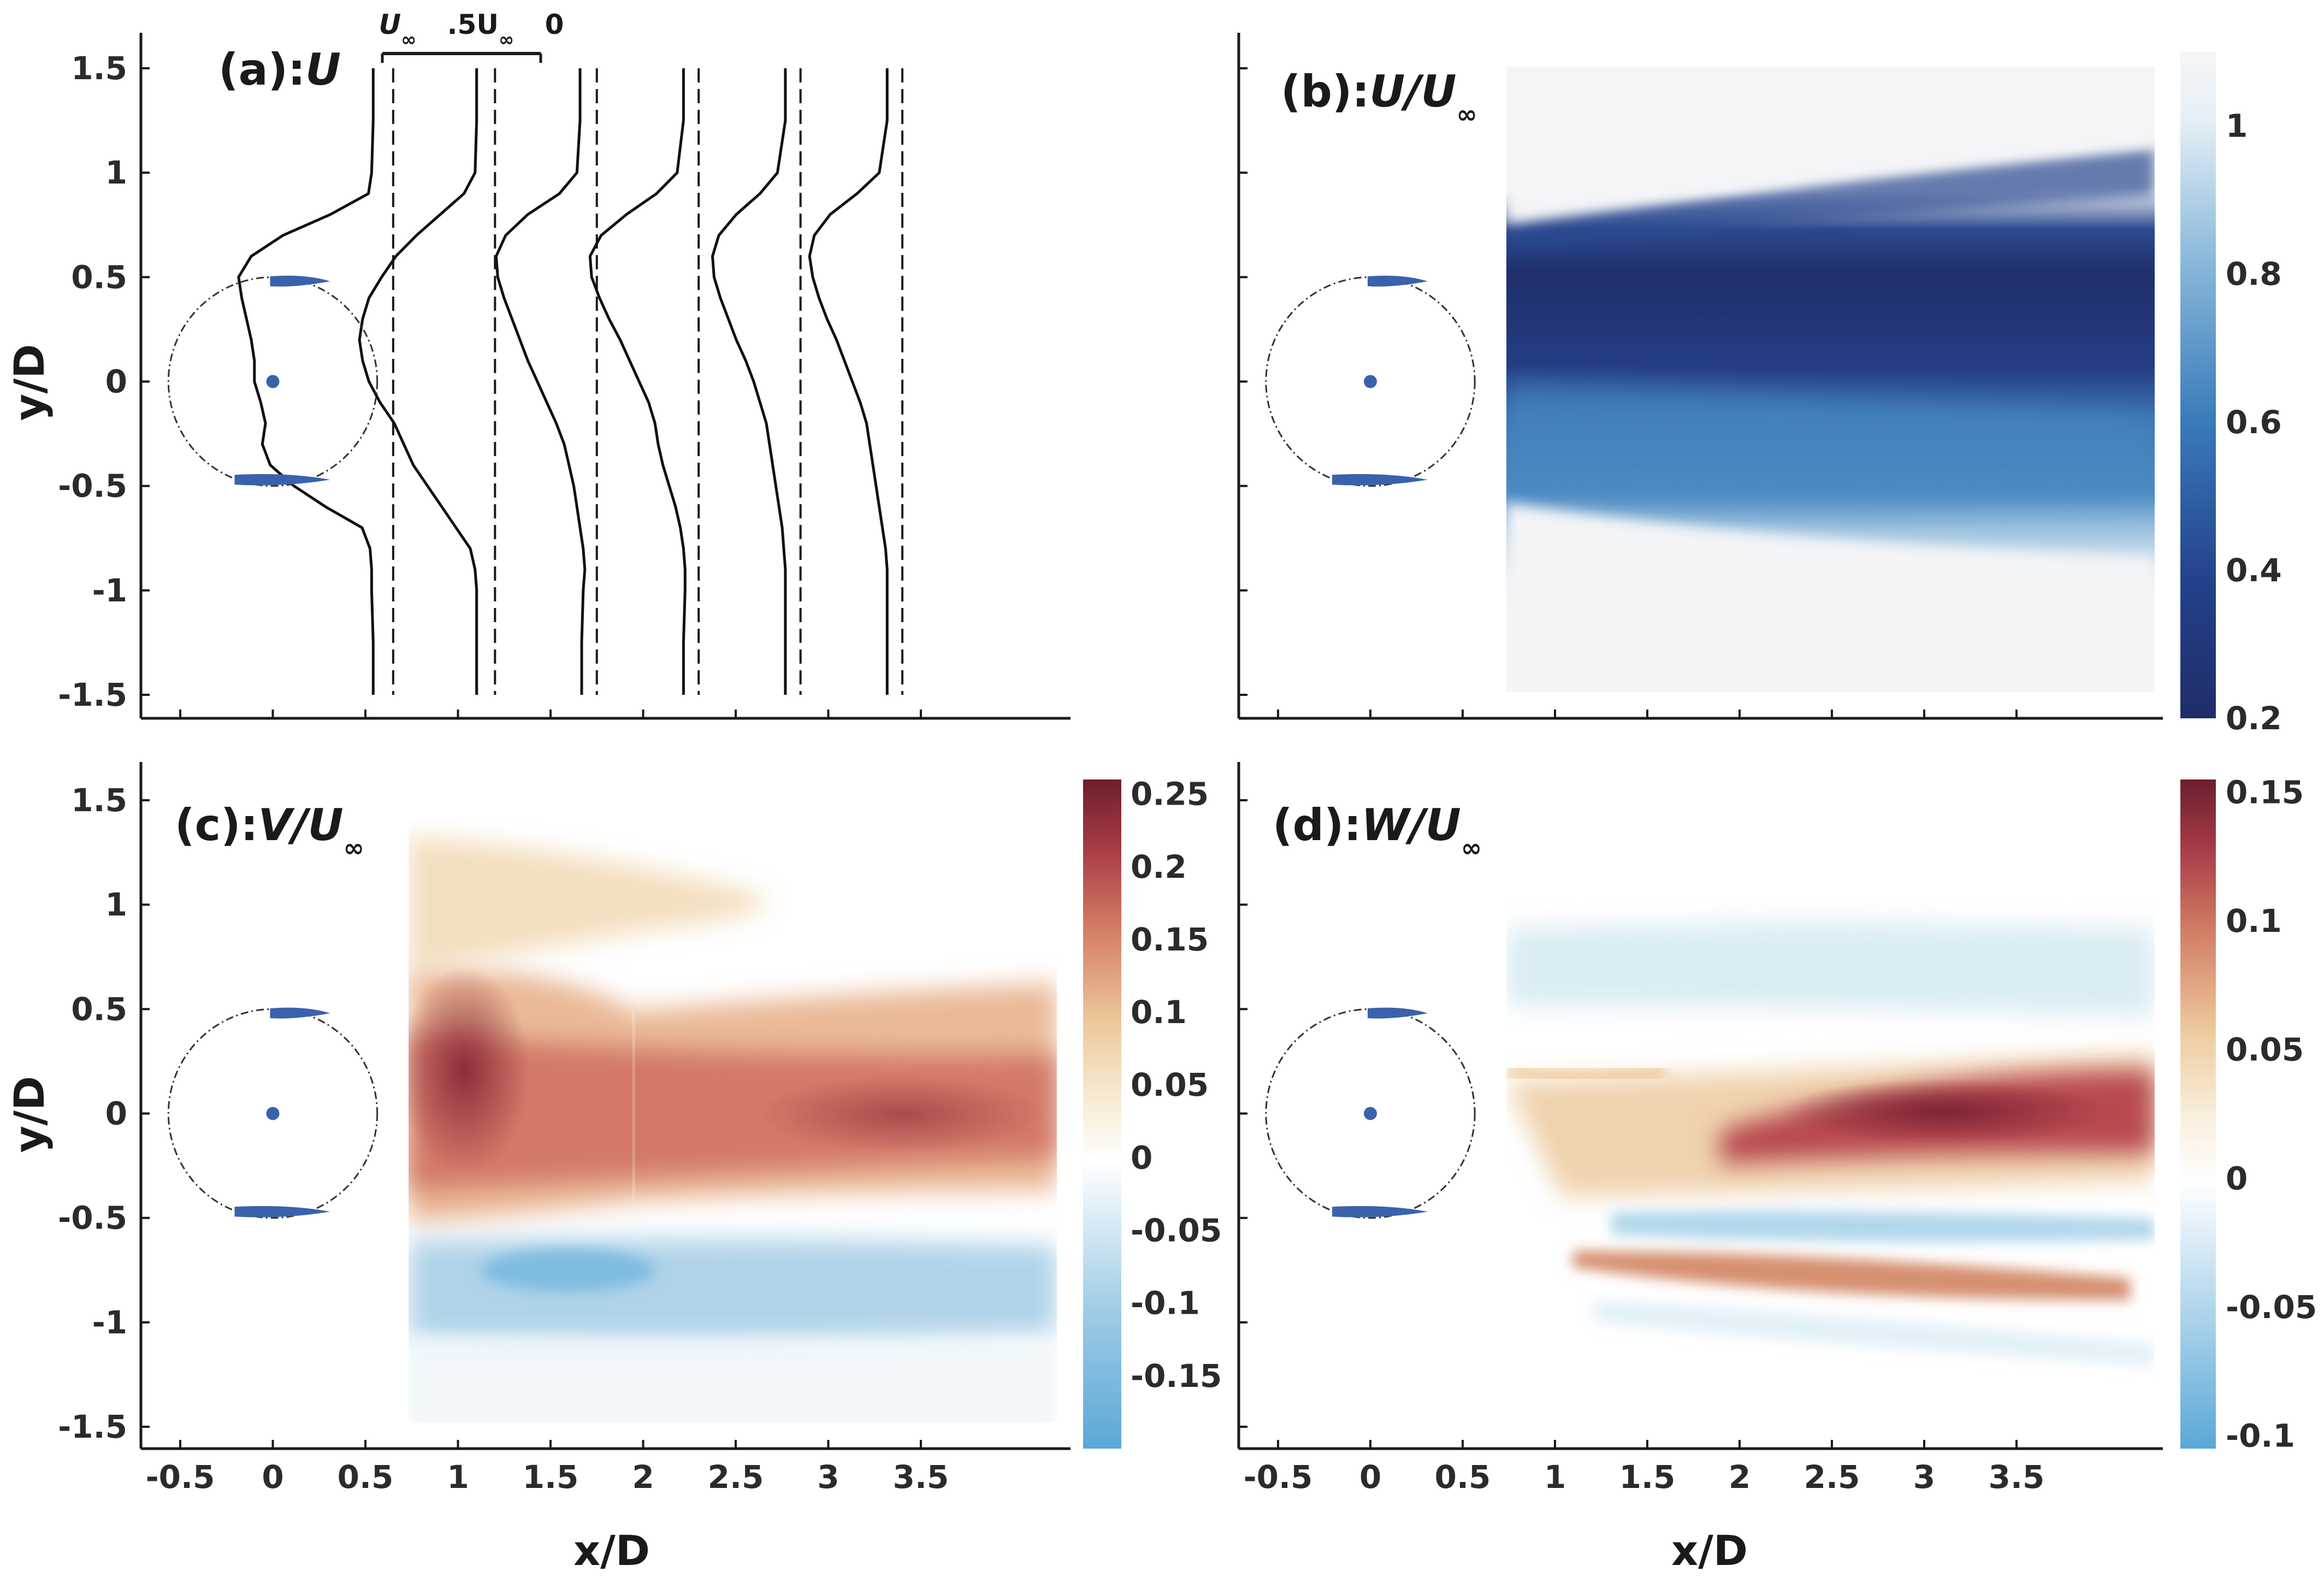 The height and width of the screenshot is (1583, 2324). What do you see at coordinates (1709, 1550) in the screenshot?
I see `panel-d-xlabel: x/D` at bounding box center [1709, 1550].